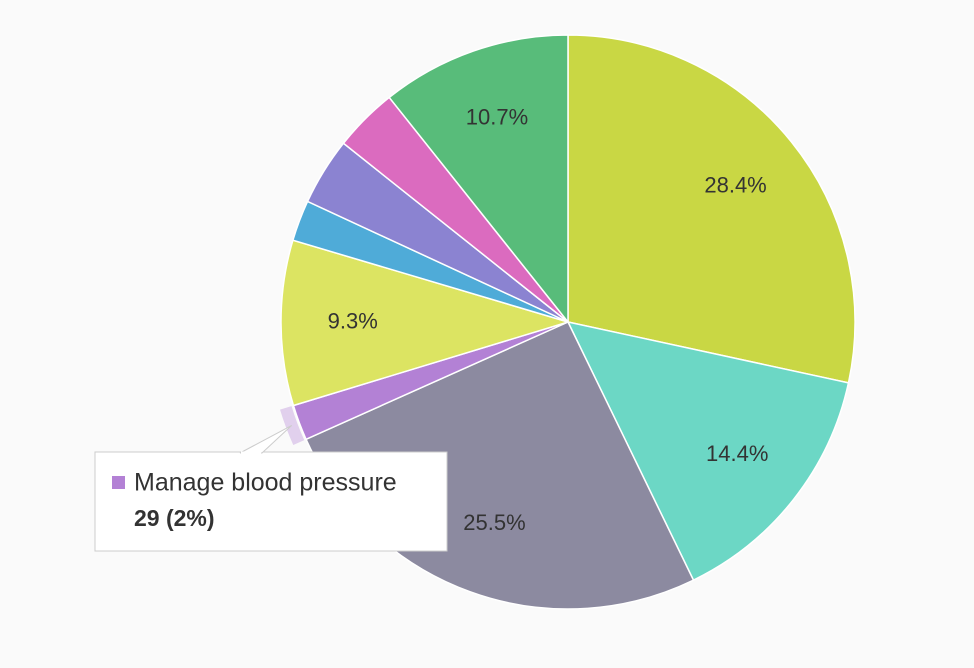 The width and height of the screenshot is (974, 668). What do you see at coordinates (735, 185) in the screenshot?
I see `slice-label: 28.4%` at bounding box center [735, 185].